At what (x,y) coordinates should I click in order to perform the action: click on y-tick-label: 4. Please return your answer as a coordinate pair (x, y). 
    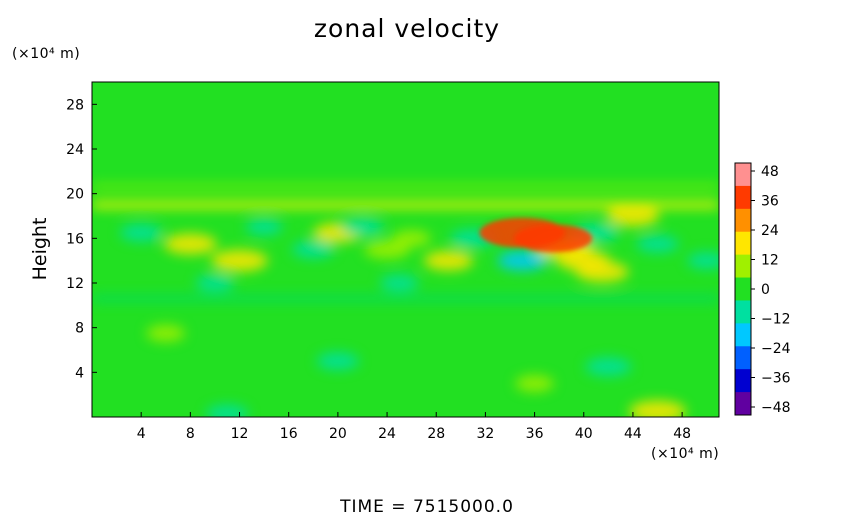
    Looking at the image, I should click on (79, 373).